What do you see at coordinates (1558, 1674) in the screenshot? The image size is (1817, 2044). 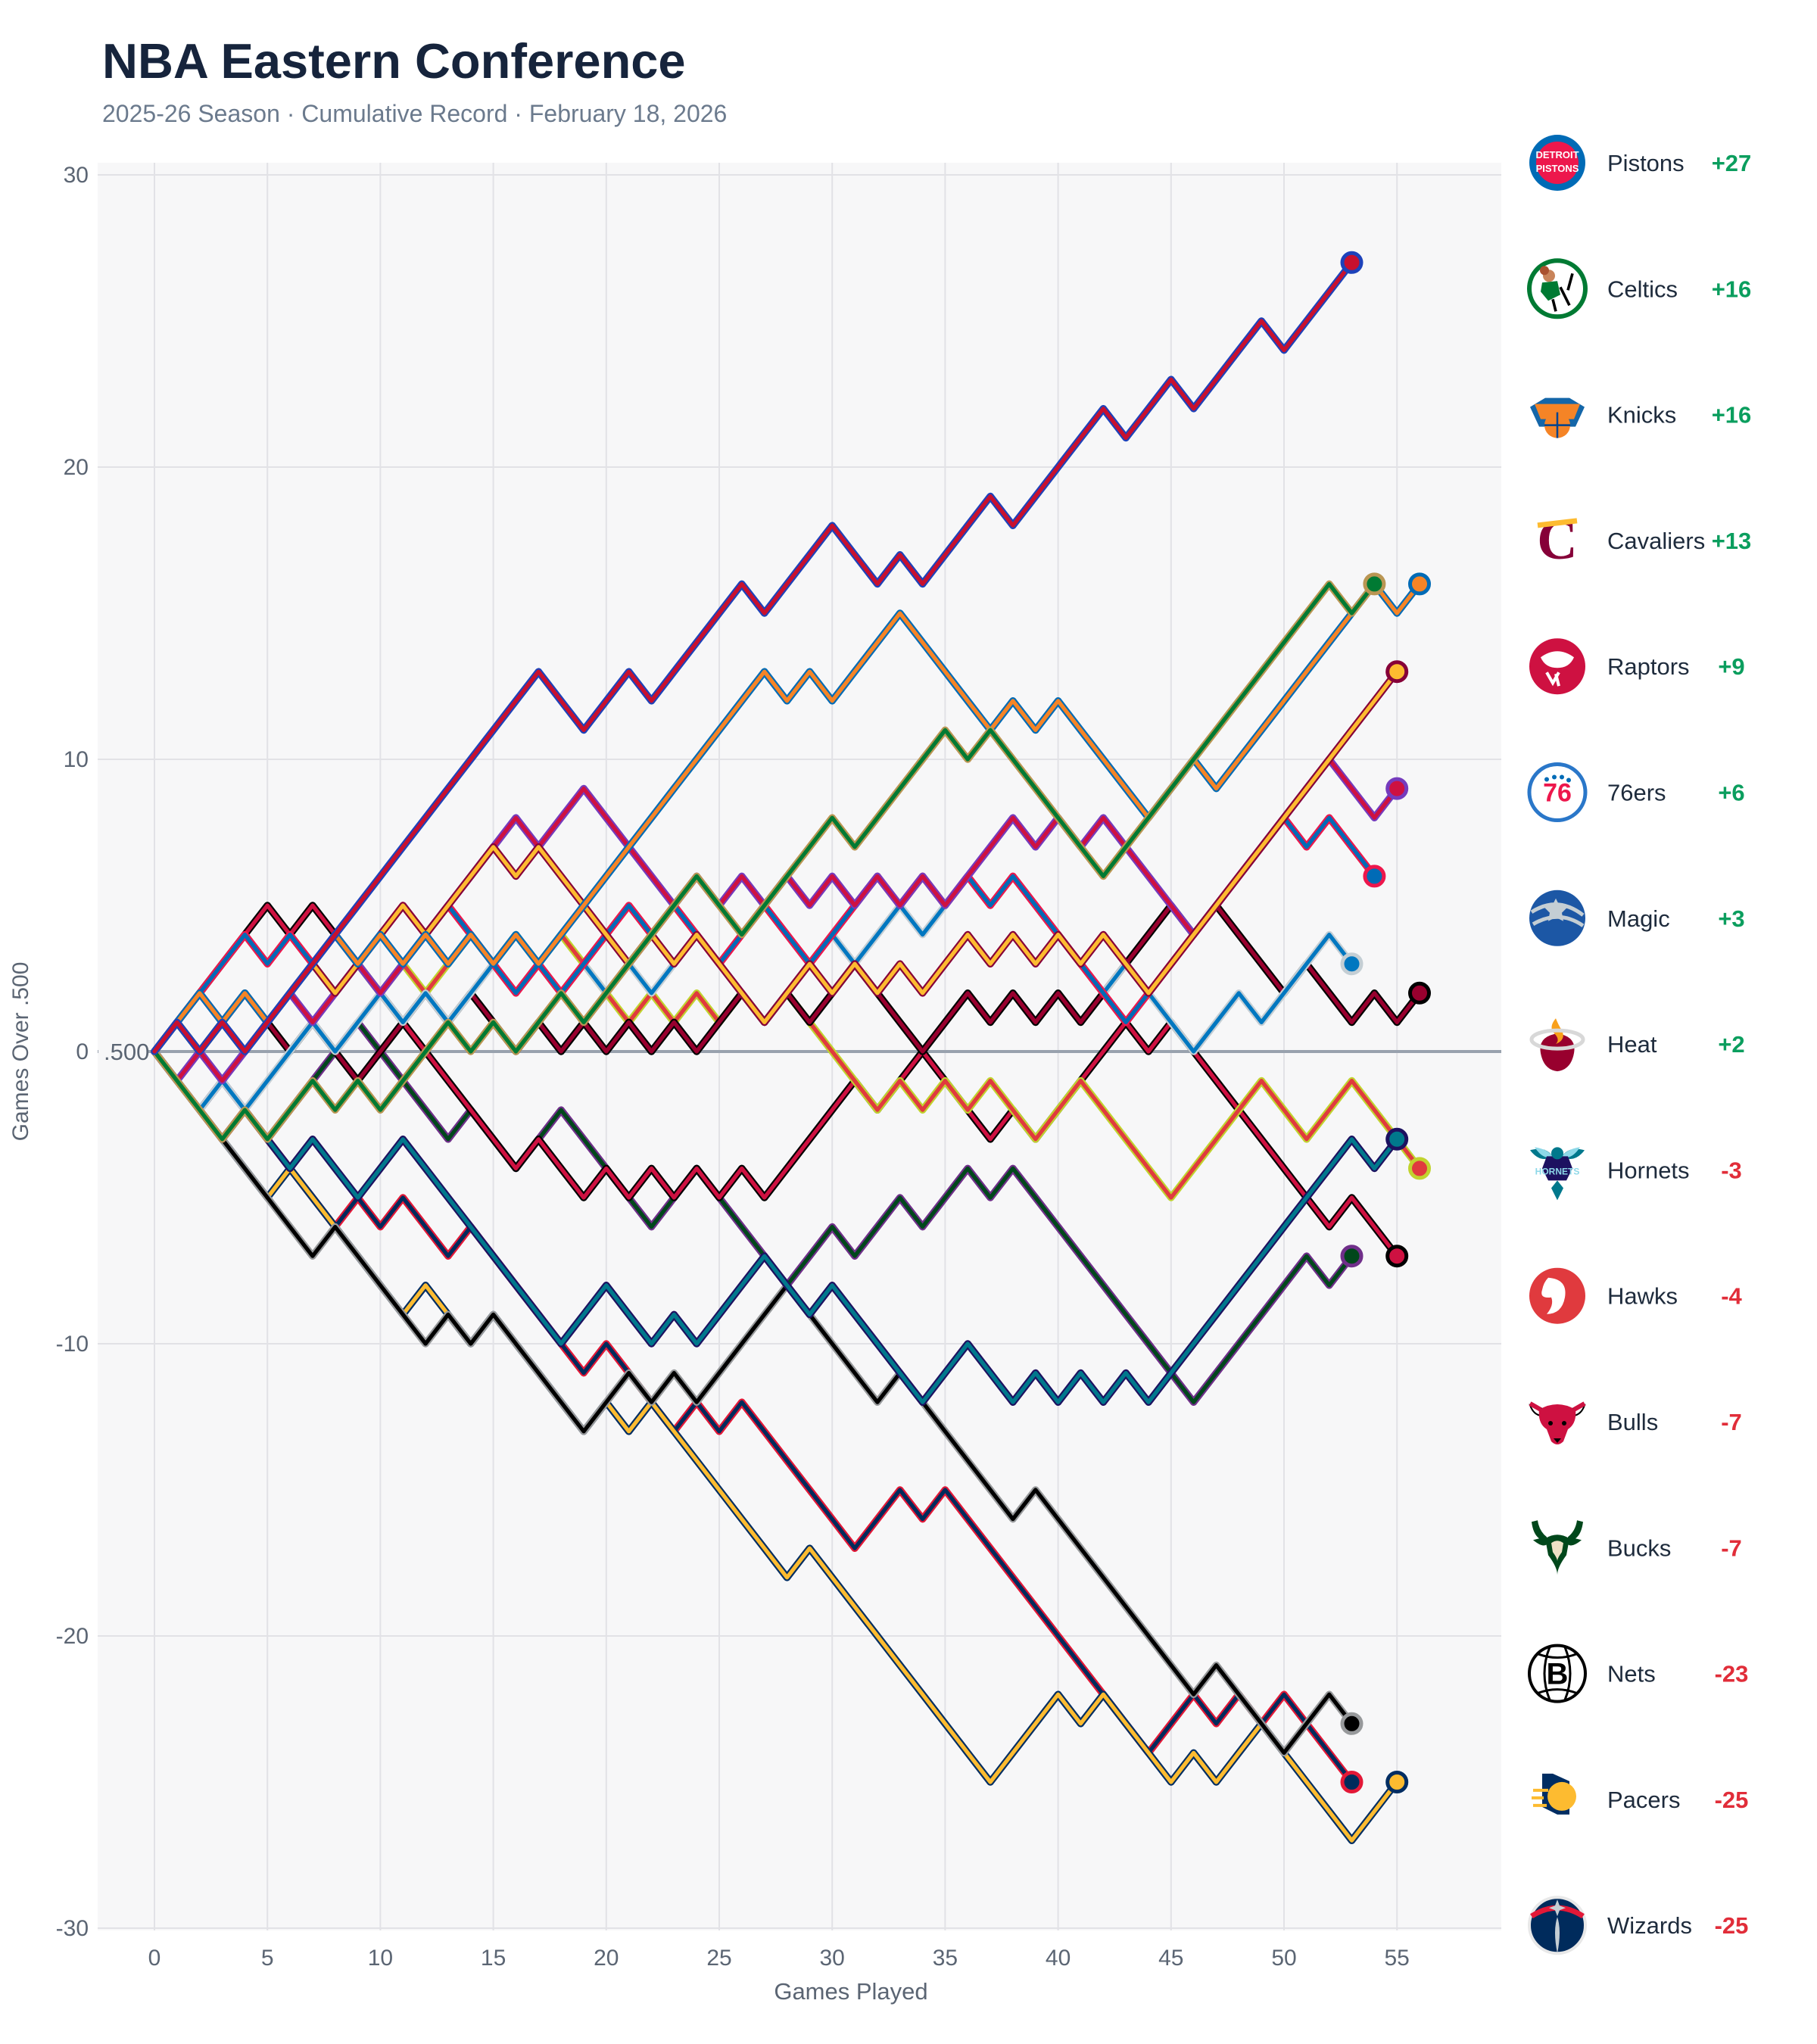 I see `svg-text: B` at bounding box center [1558, 1674].